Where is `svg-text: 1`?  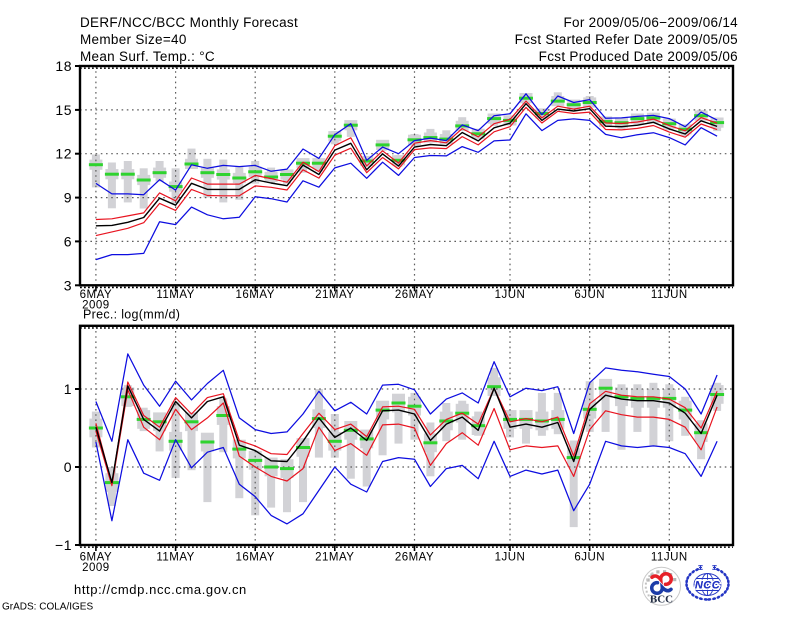
svg-text: 1 is located at coordinates (68, 389).